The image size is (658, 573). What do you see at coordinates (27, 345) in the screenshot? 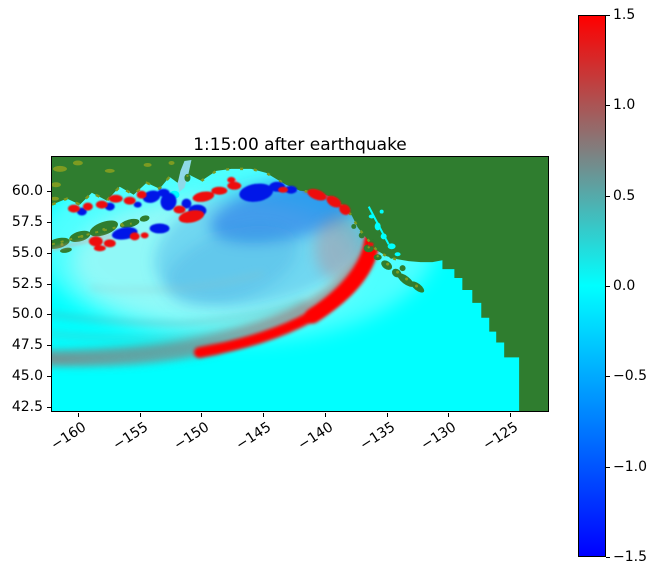
I see `y-tick-label: 47.5` at bounding box center [27, 345].